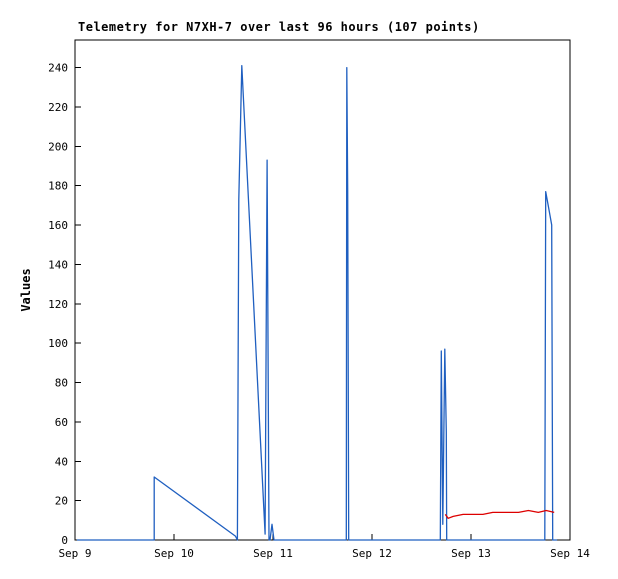  Describe the element at coordinates (58, 68) in the screenshot. I see `y-tick-label: 240` at that location.